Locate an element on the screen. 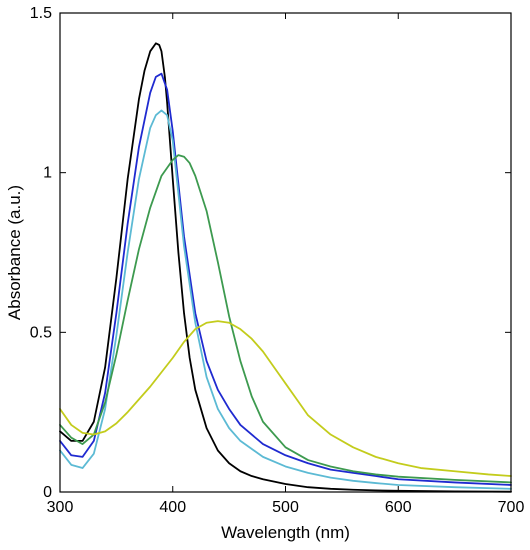 The width and height of the screenshot is (530, 550). x-tick-label: 700 is located at coordinates (511, 507).